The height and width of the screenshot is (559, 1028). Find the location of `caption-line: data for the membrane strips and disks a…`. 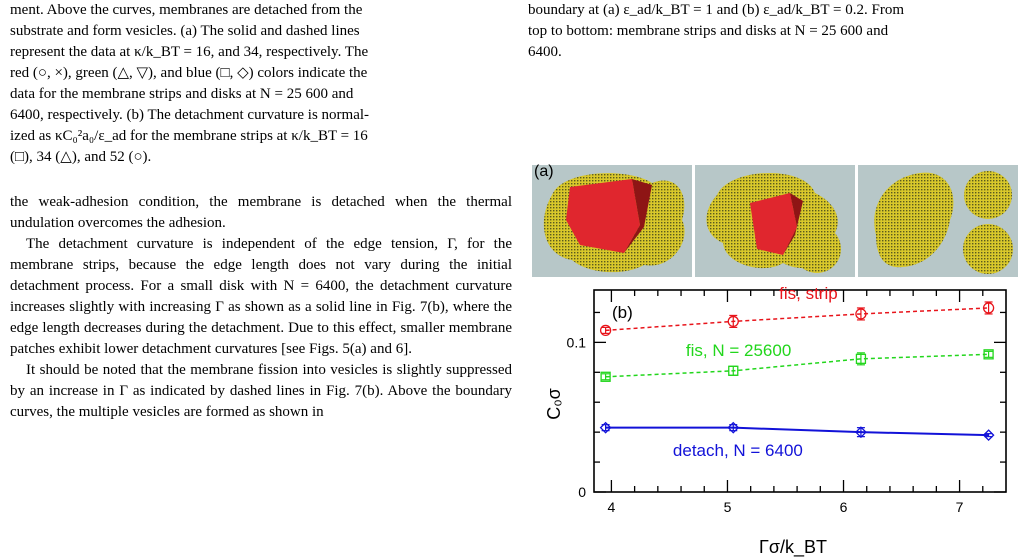

caption-line: data for the membrane strips and disks a… is located at coordinates (182, 94).